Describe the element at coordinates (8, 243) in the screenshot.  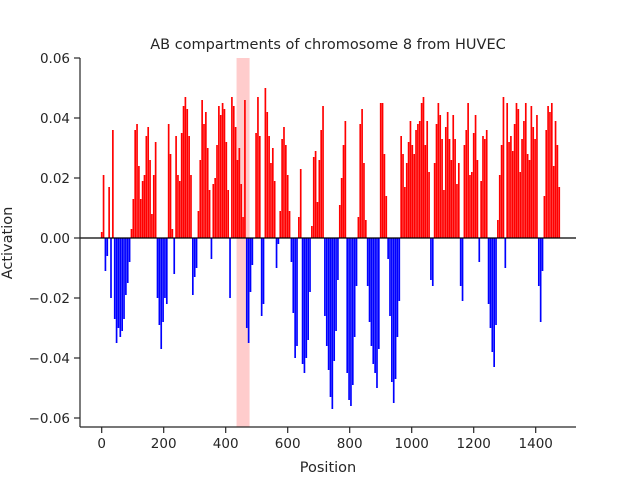
I see `y-axis-label: Activation` at that location.